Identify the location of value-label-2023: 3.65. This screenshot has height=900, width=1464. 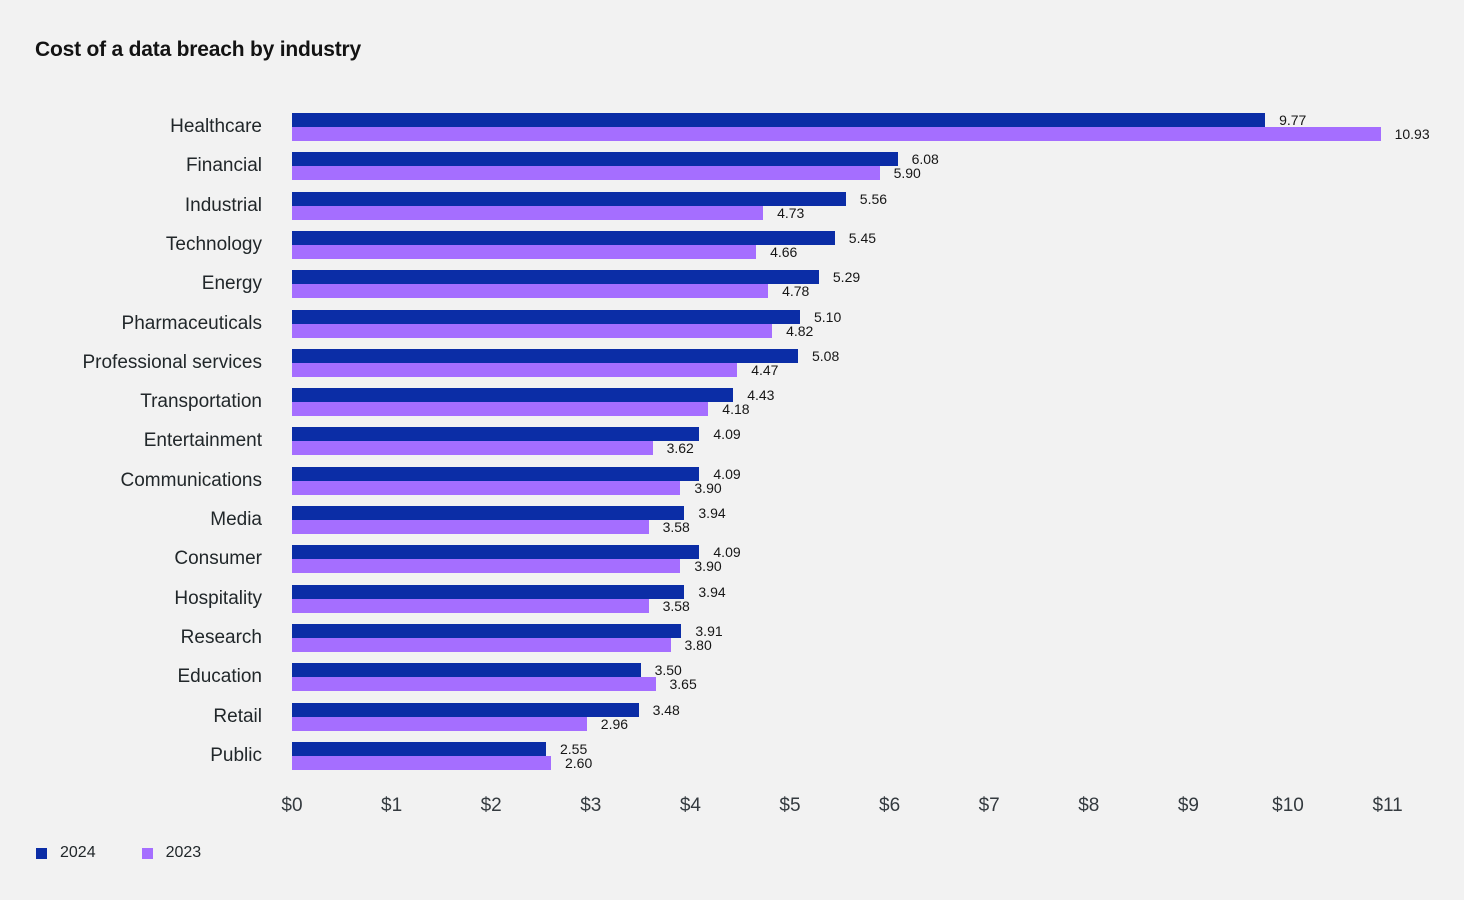
(683, 684).